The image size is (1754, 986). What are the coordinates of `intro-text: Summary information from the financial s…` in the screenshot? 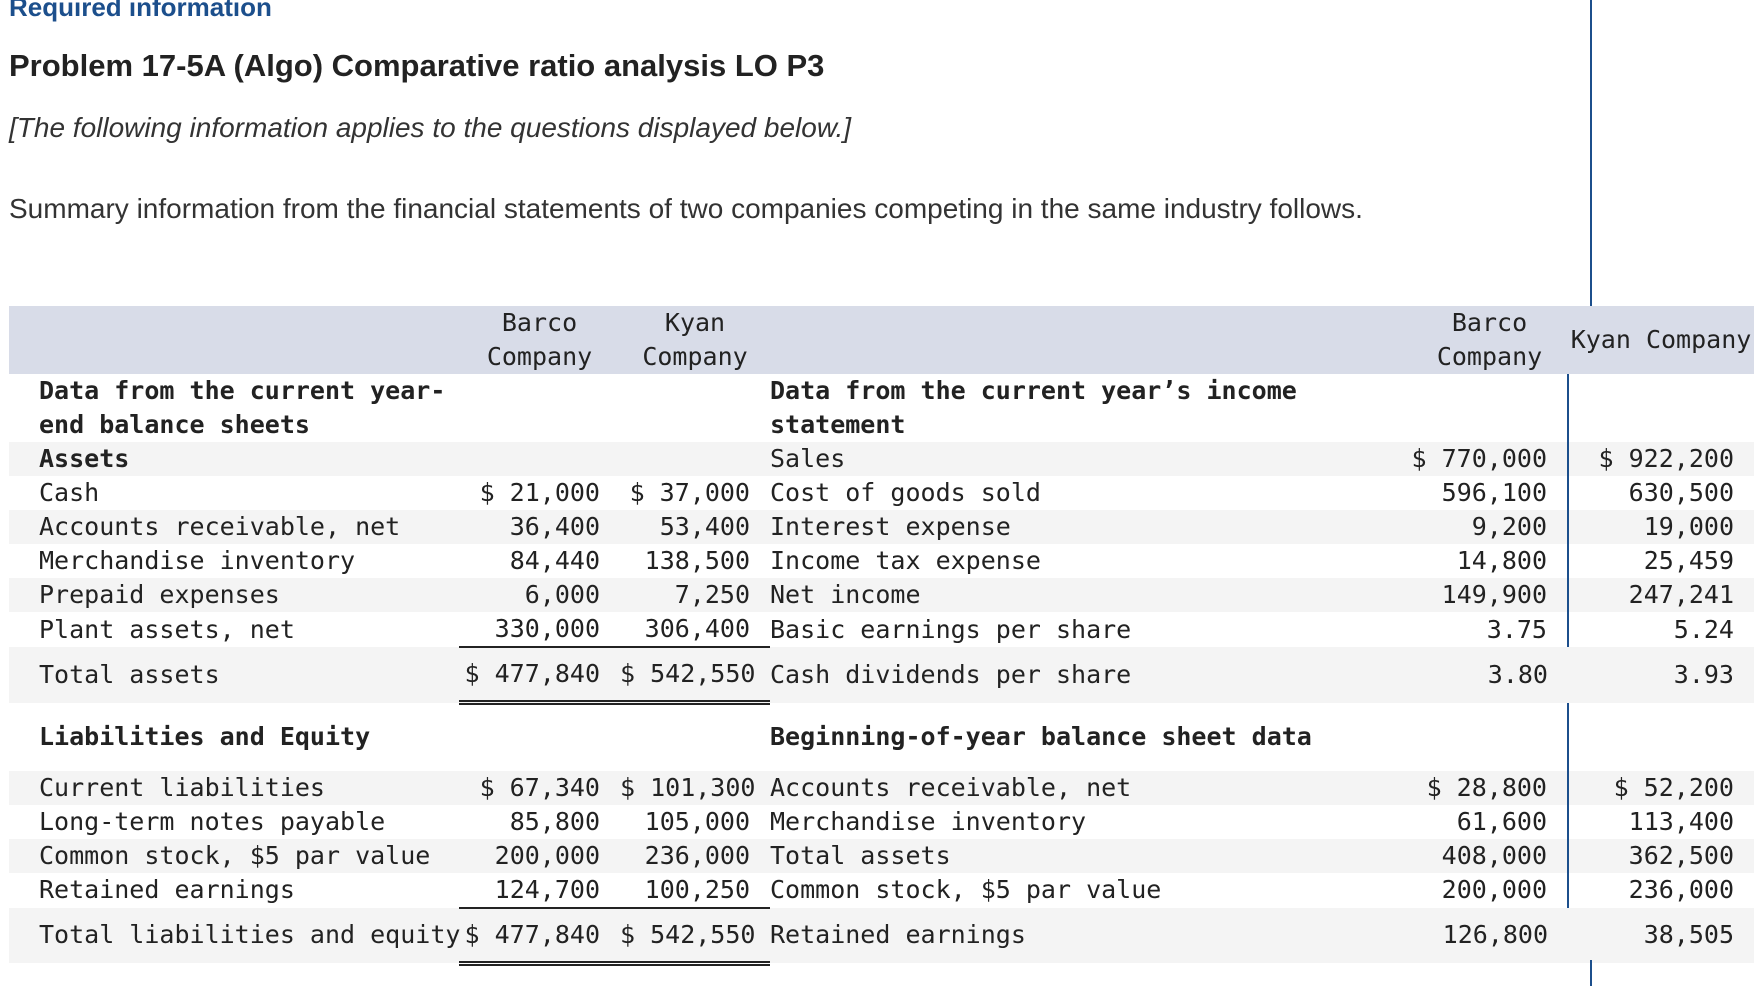 It's located at (686, 208).